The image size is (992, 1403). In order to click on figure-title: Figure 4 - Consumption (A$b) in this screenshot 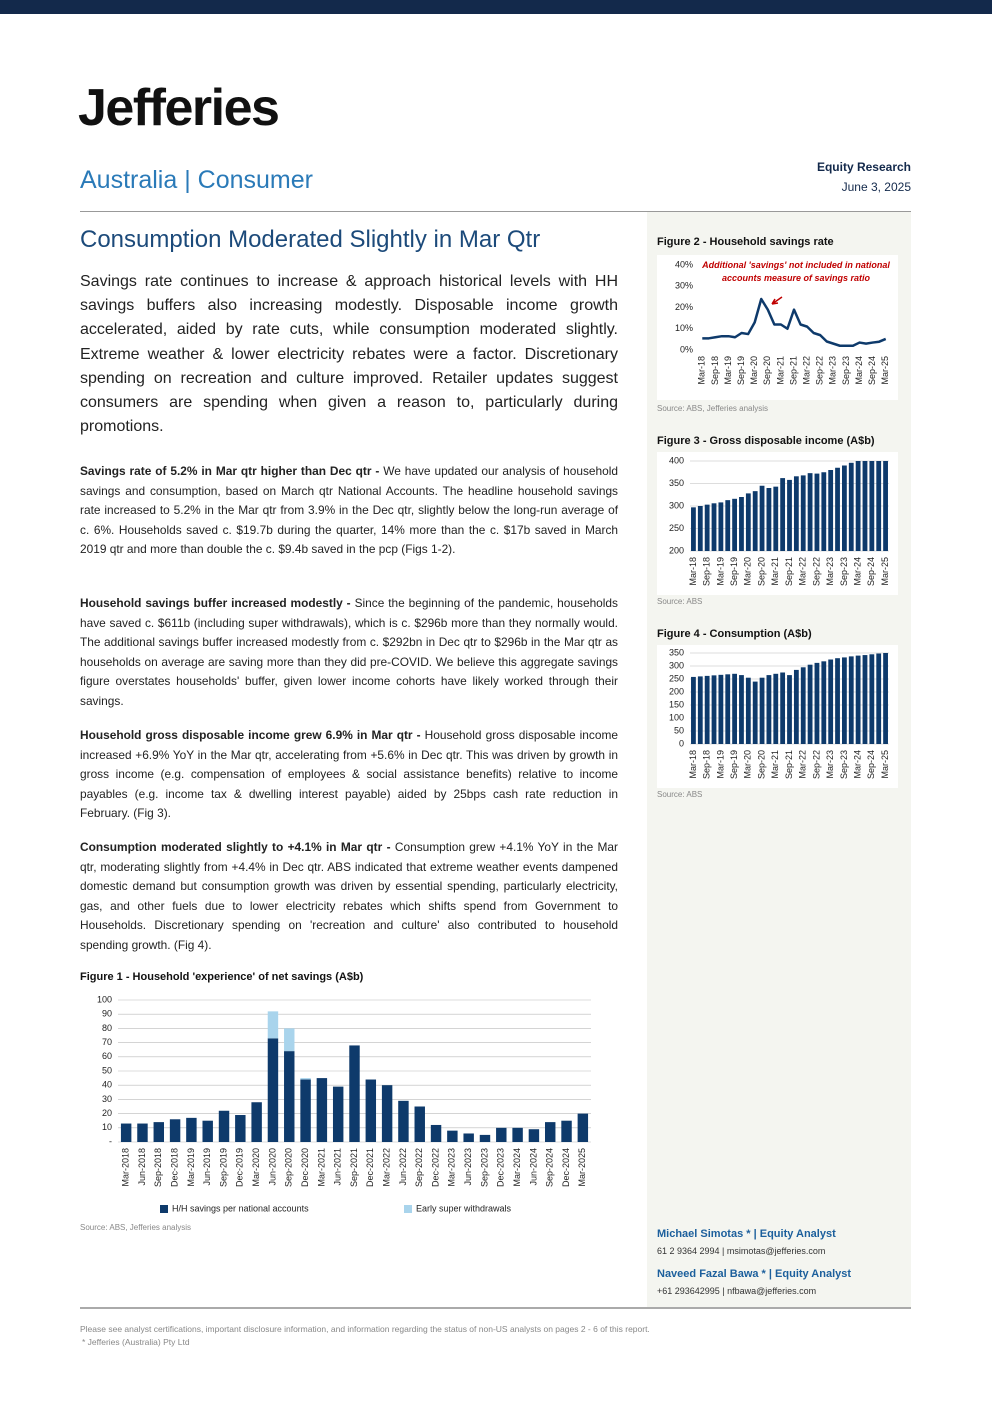, I will do `click(734, 634)`.